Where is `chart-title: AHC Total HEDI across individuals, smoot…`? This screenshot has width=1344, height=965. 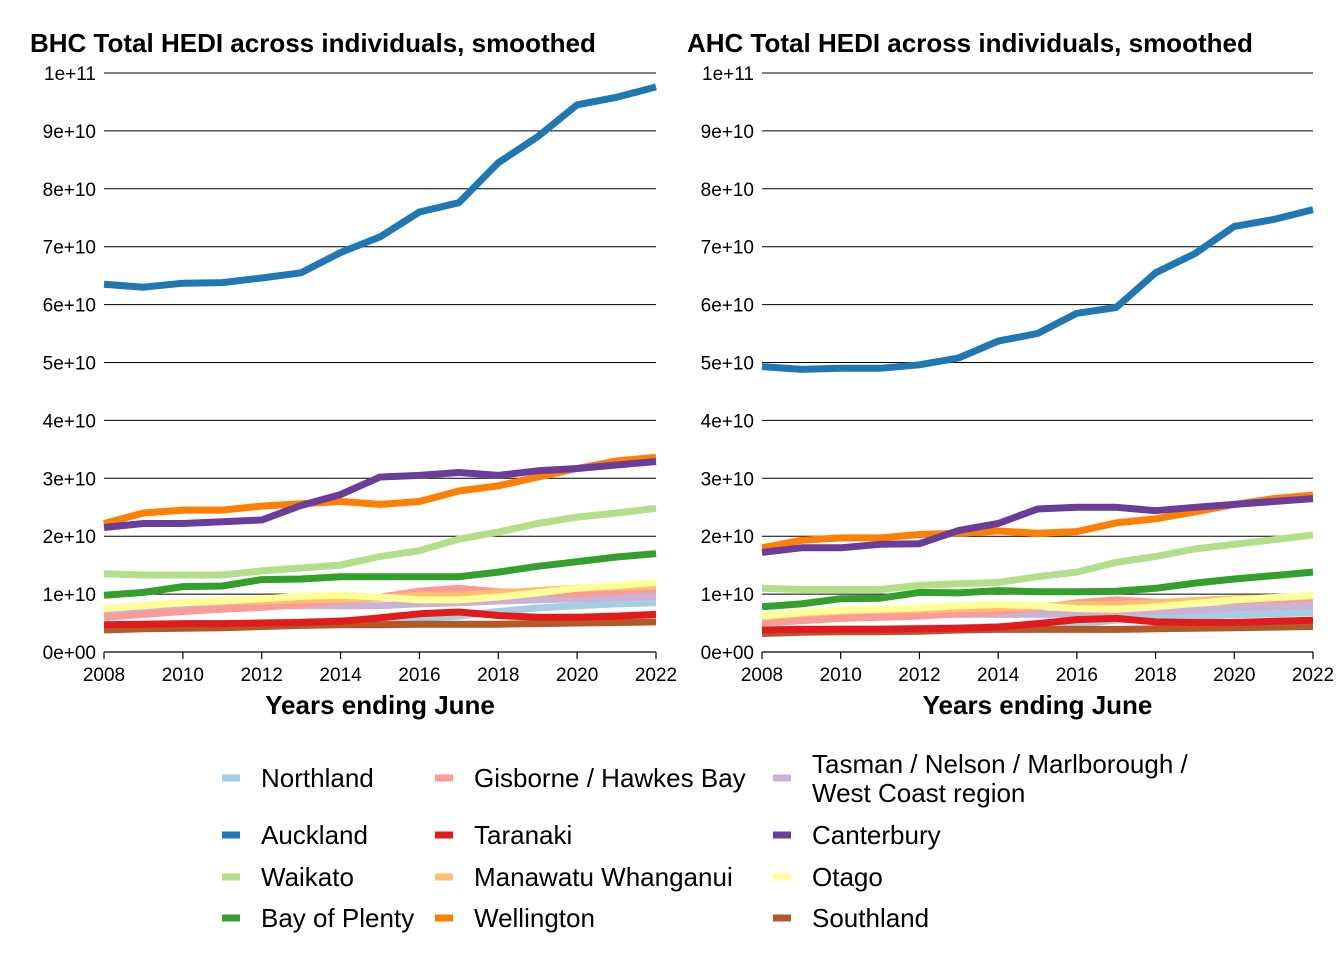
chart-title: AHC Total HEDI across individuals, smoot… is located at coordinates (970, 43).